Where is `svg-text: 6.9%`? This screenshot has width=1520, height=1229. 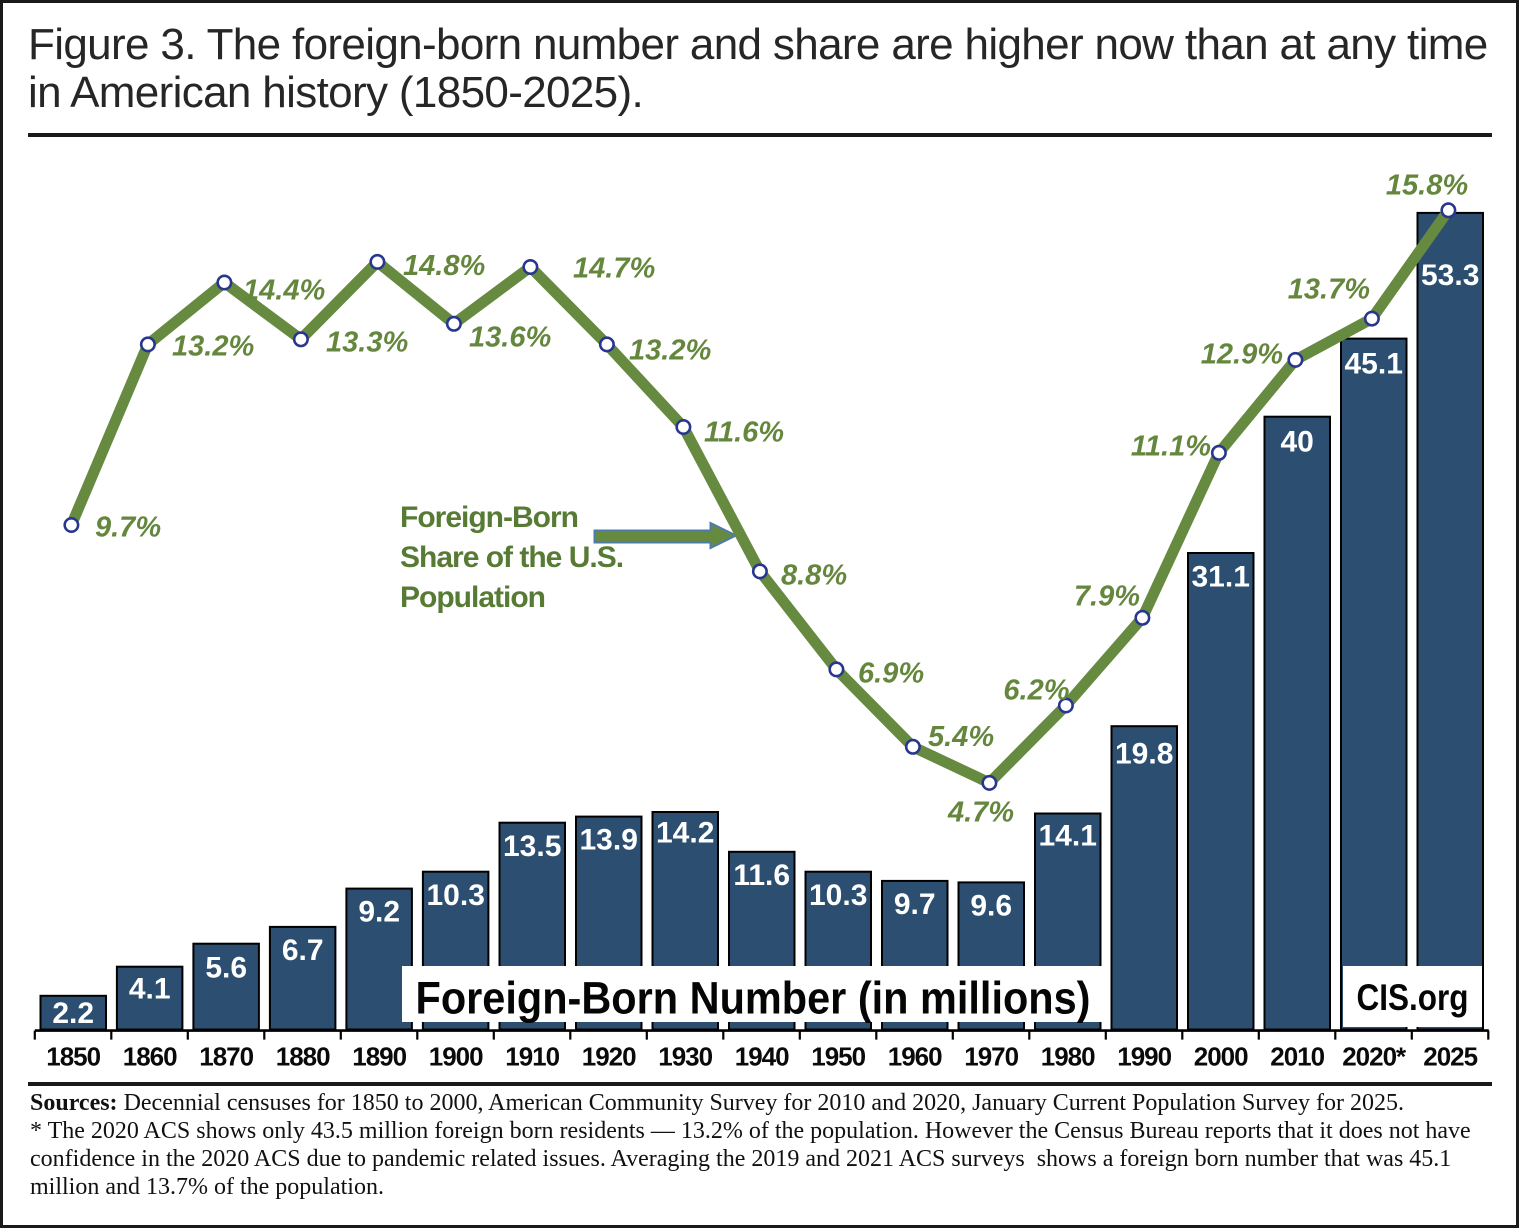
svg-text: 6.9% is located at coordinates (891, 674).